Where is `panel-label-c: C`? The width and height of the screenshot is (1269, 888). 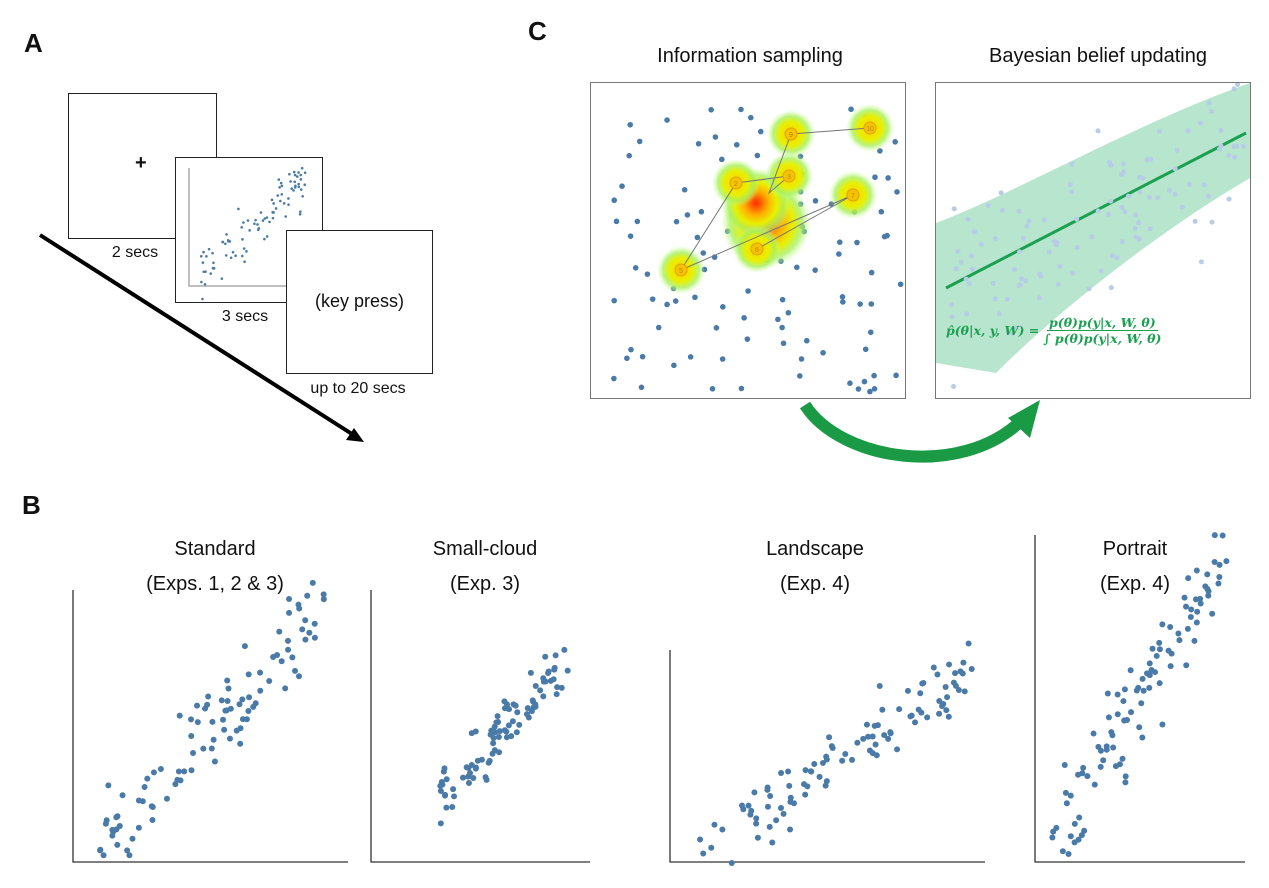 panel-label-c: C is located at coordinates (537, 31).